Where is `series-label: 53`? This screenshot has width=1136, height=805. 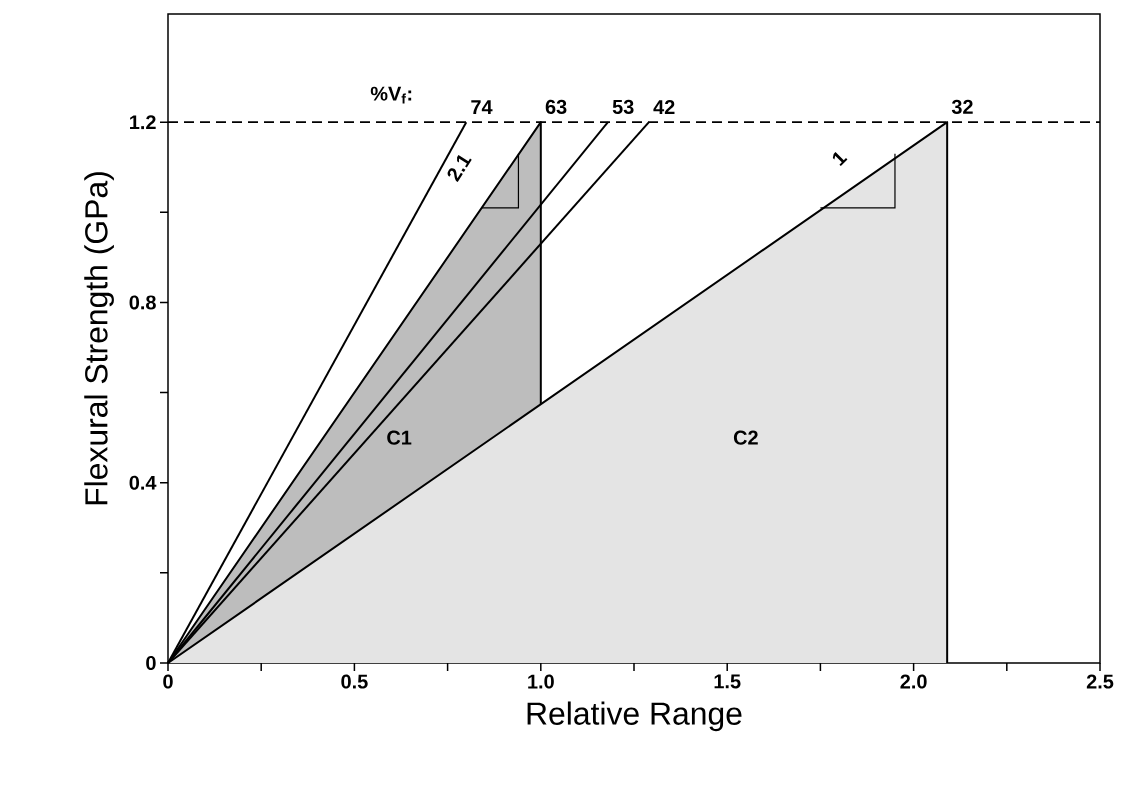
series-label: 53 is located at coordinates (623, 106).